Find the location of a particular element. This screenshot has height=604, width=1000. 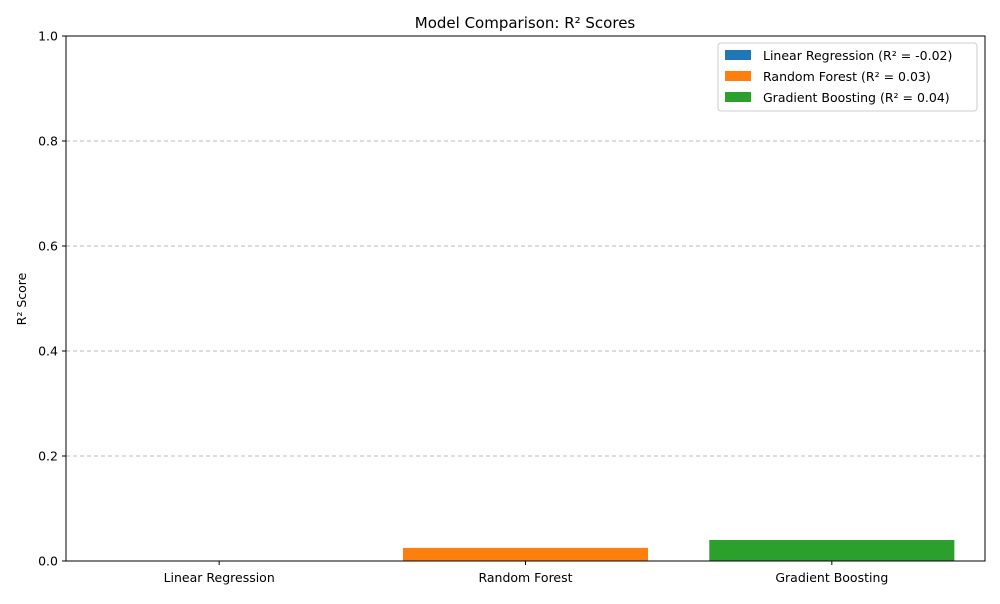

y-tick-label: 1.0 is located at coordinates (48, 36).